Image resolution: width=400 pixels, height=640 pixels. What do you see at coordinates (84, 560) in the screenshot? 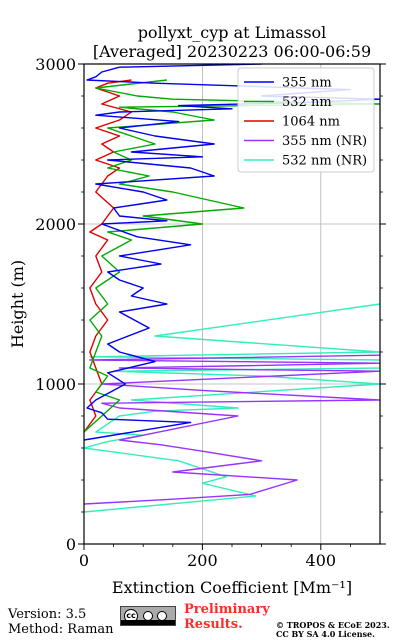
I see `x-tick-label: 0` at bounding box center [84, 560].